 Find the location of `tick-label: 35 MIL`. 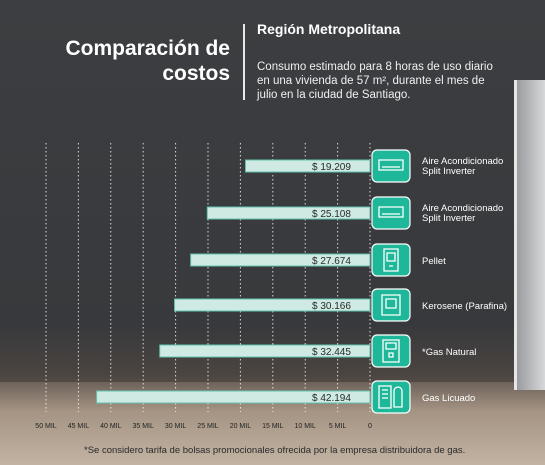

tick-label: 35 MIL is located at coordinates (143, 426).